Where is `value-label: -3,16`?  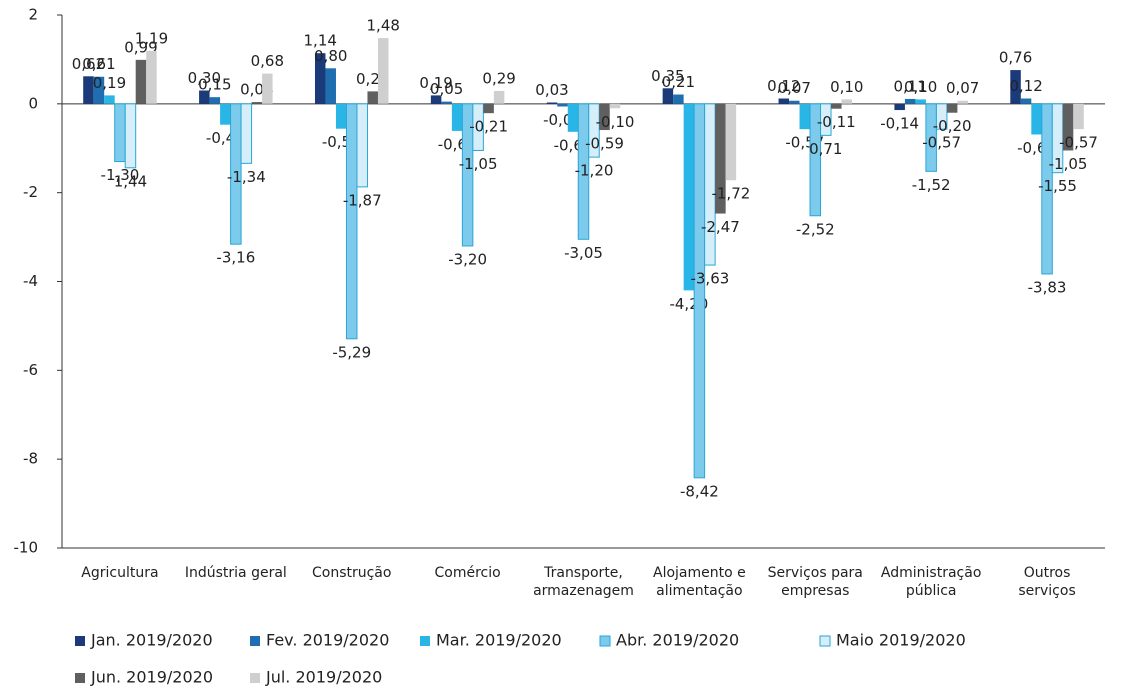 value-label: -3,16 is located at coordinates (235, 258).